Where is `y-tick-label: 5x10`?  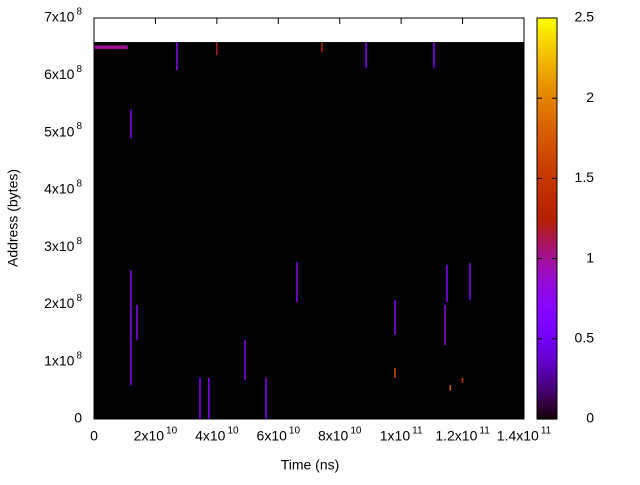
y-tick-label: 5x10 is located at coordinates (59, 131).